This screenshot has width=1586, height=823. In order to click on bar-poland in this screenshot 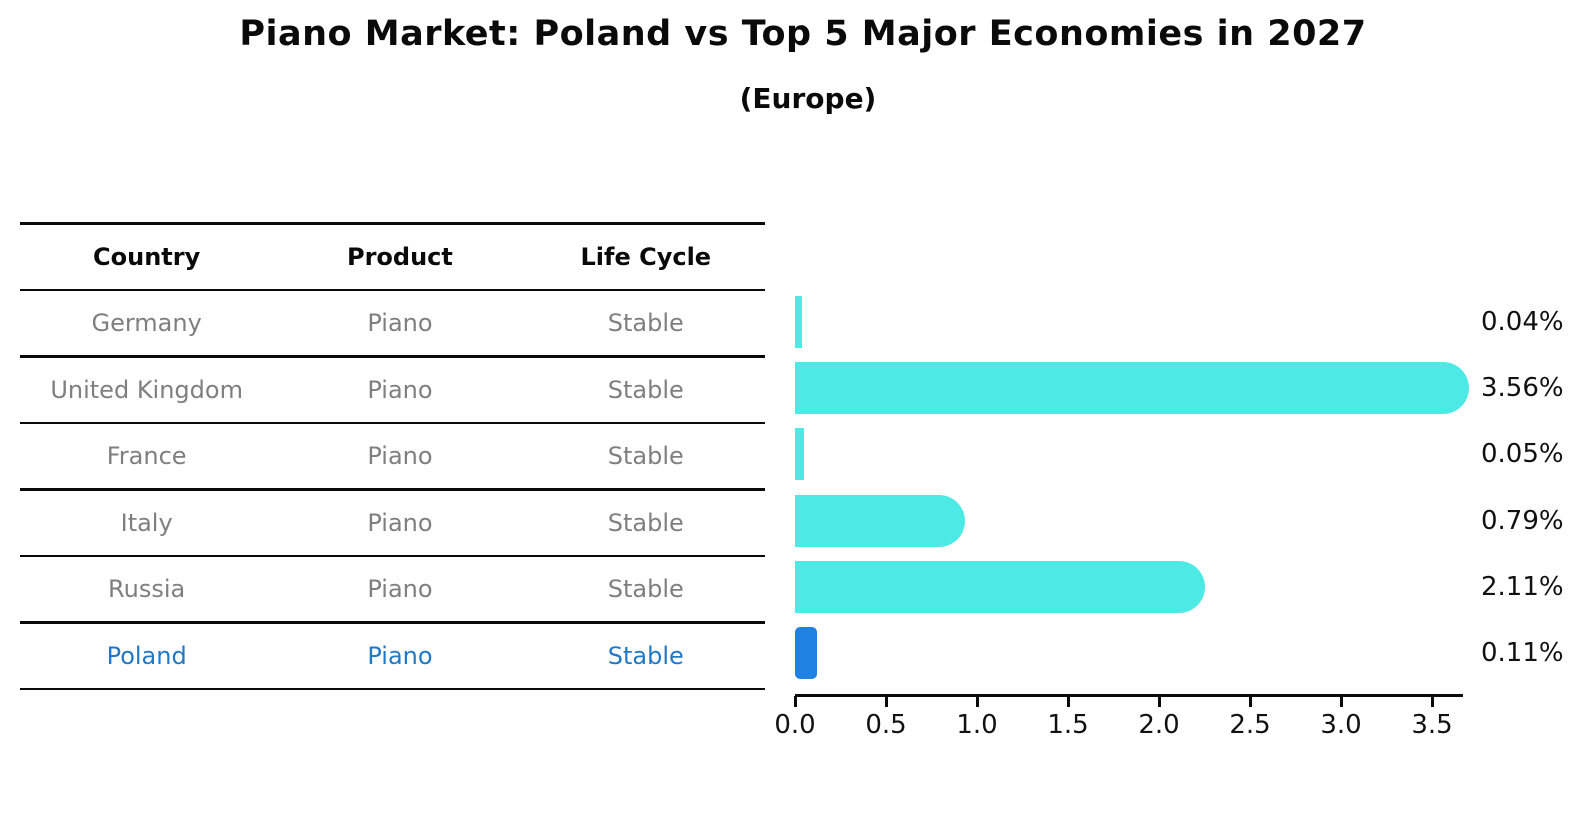, I will do `click(806, 653)`.